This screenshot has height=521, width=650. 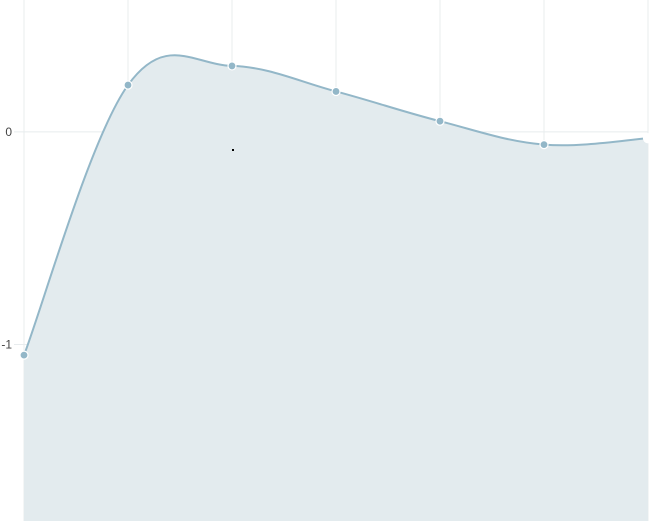 What do you see at coordinates (8, 132) in the screenshot?
I see `y-tick-label: 0` at bounding box center [8, 132].